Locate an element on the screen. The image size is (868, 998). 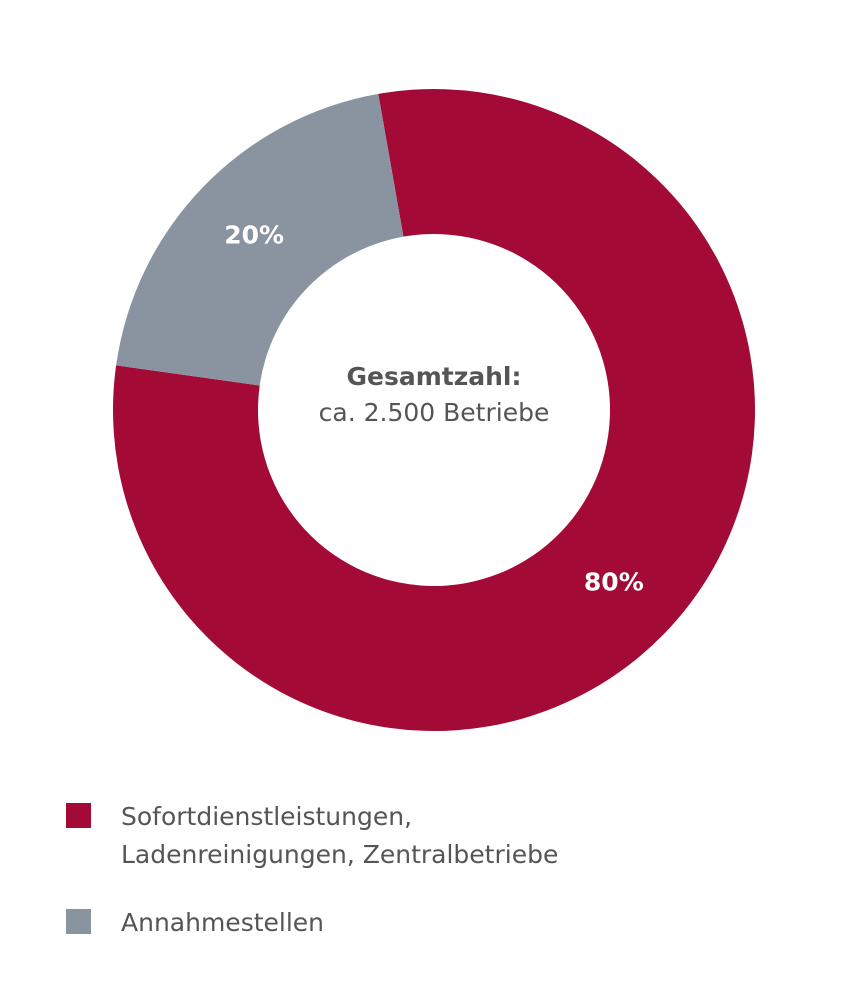
donut-slice is located at coordinates (260, 239).